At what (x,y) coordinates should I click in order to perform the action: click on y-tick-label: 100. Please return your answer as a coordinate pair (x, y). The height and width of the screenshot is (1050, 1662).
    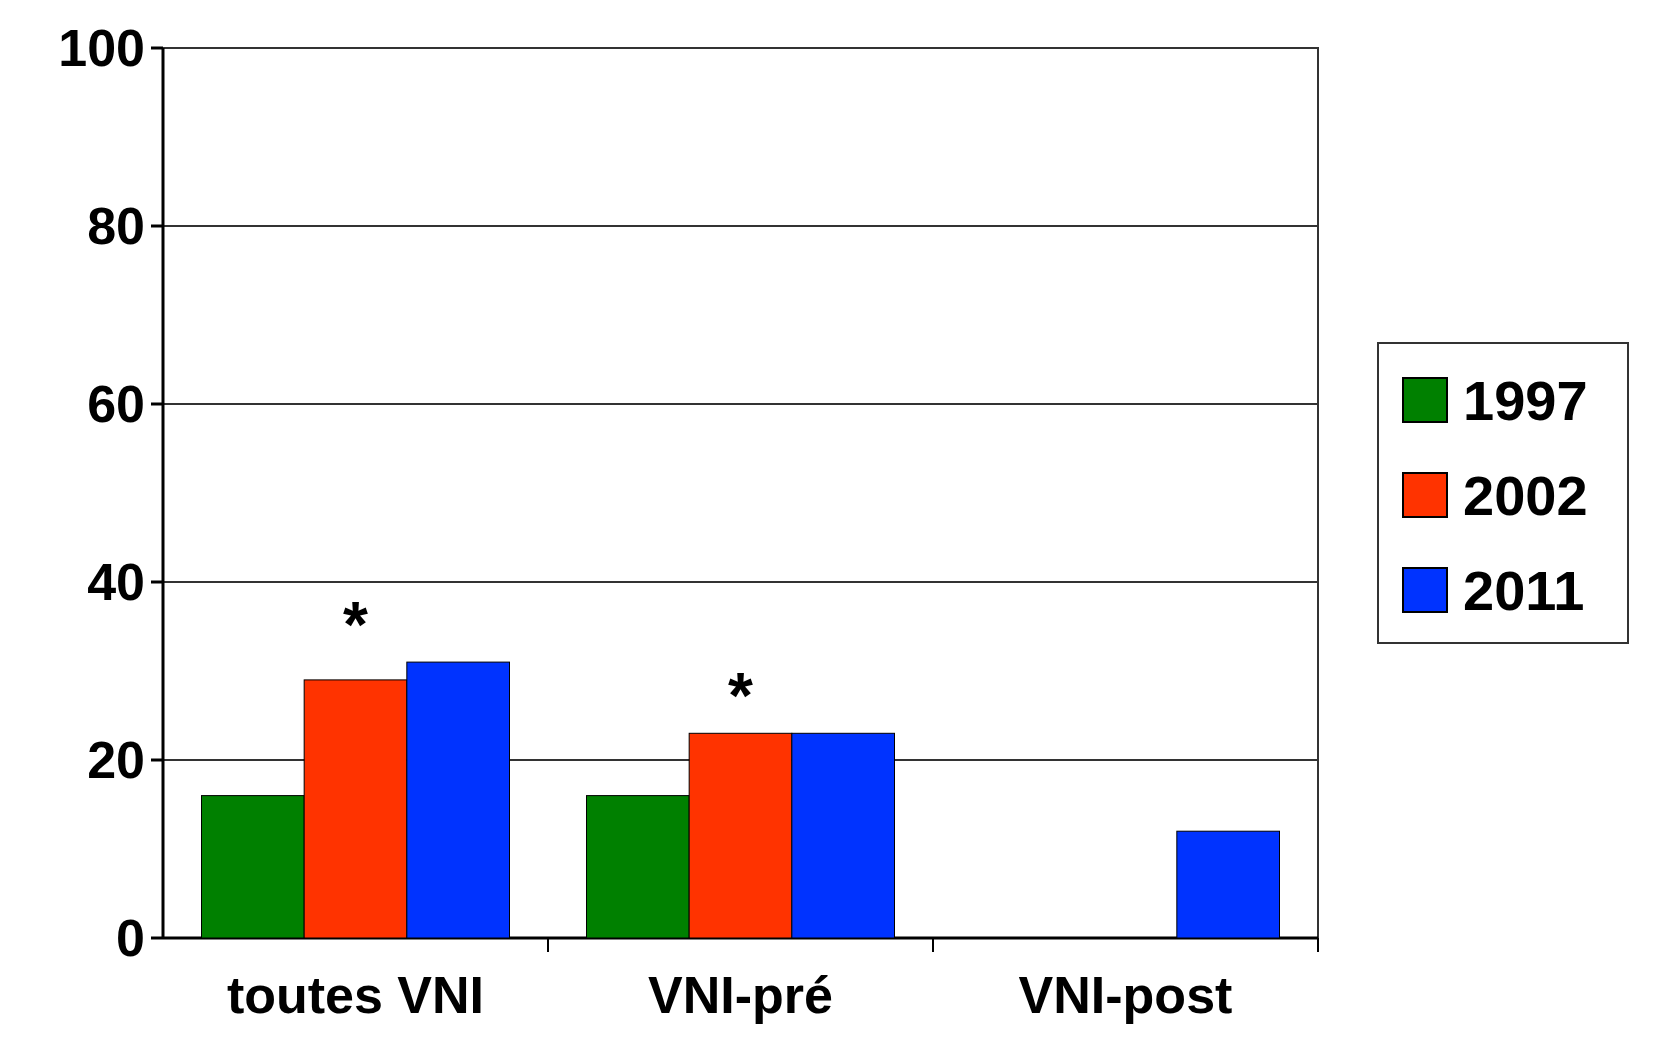
    Looking at the image, I should click on (101, 48).